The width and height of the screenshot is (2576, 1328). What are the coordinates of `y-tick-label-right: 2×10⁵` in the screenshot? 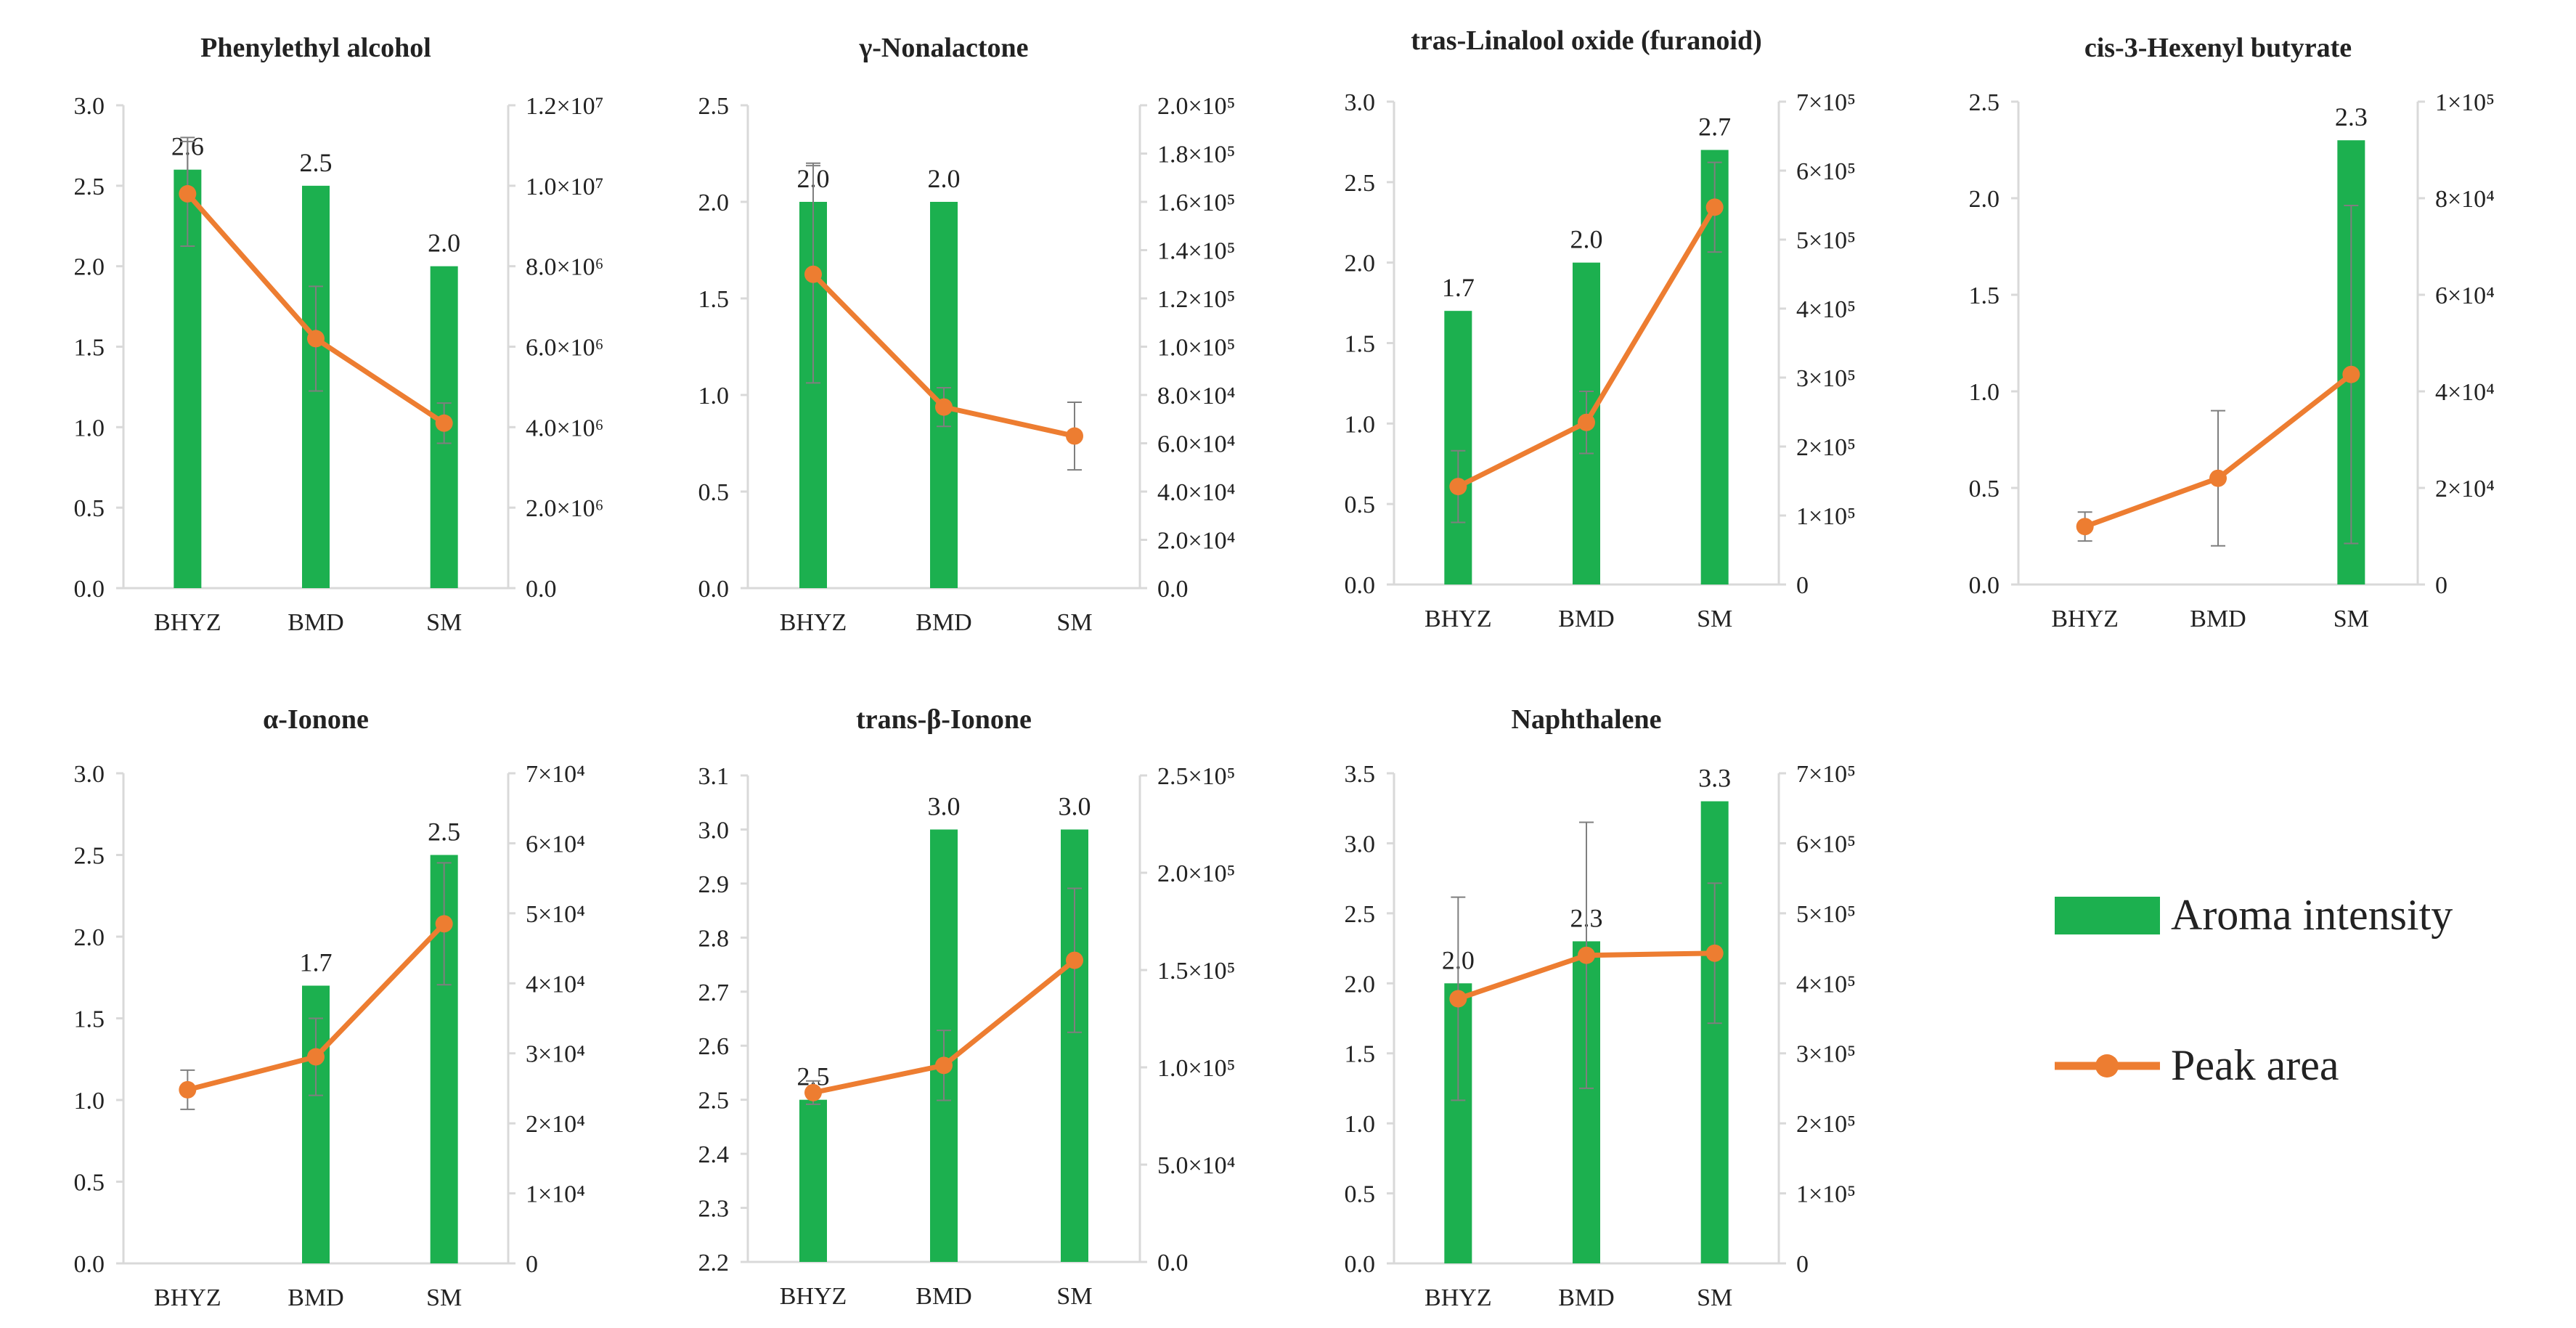 It's located at (1826, 1124).